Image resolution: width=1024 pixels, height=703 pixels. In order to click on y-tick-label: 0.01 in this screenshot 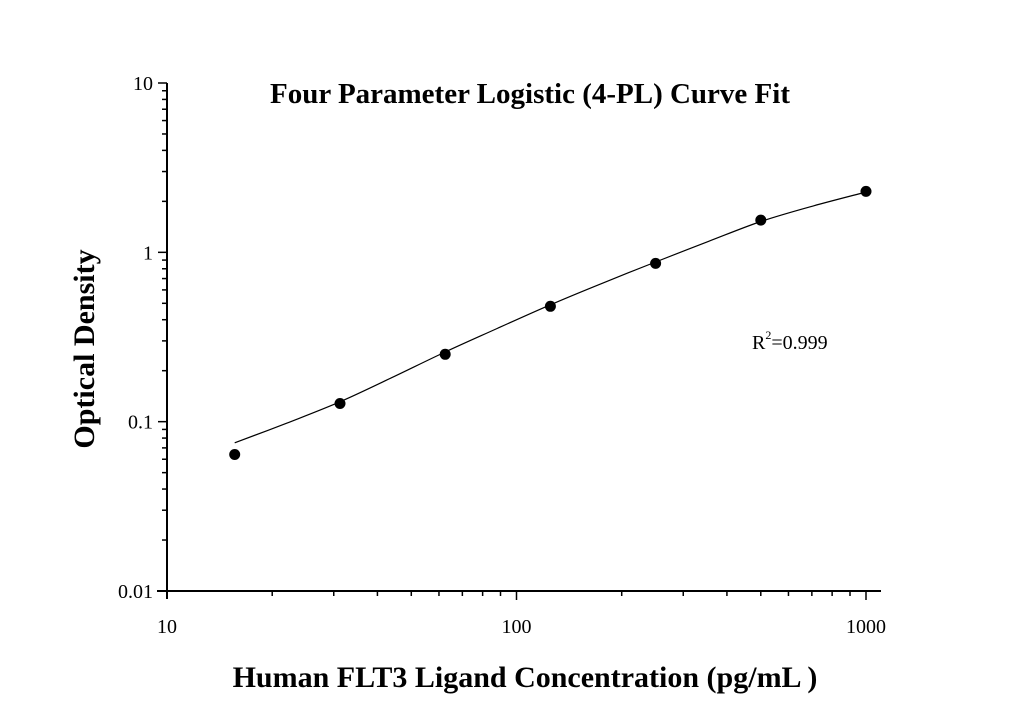, I will do `click(135, 592)`.